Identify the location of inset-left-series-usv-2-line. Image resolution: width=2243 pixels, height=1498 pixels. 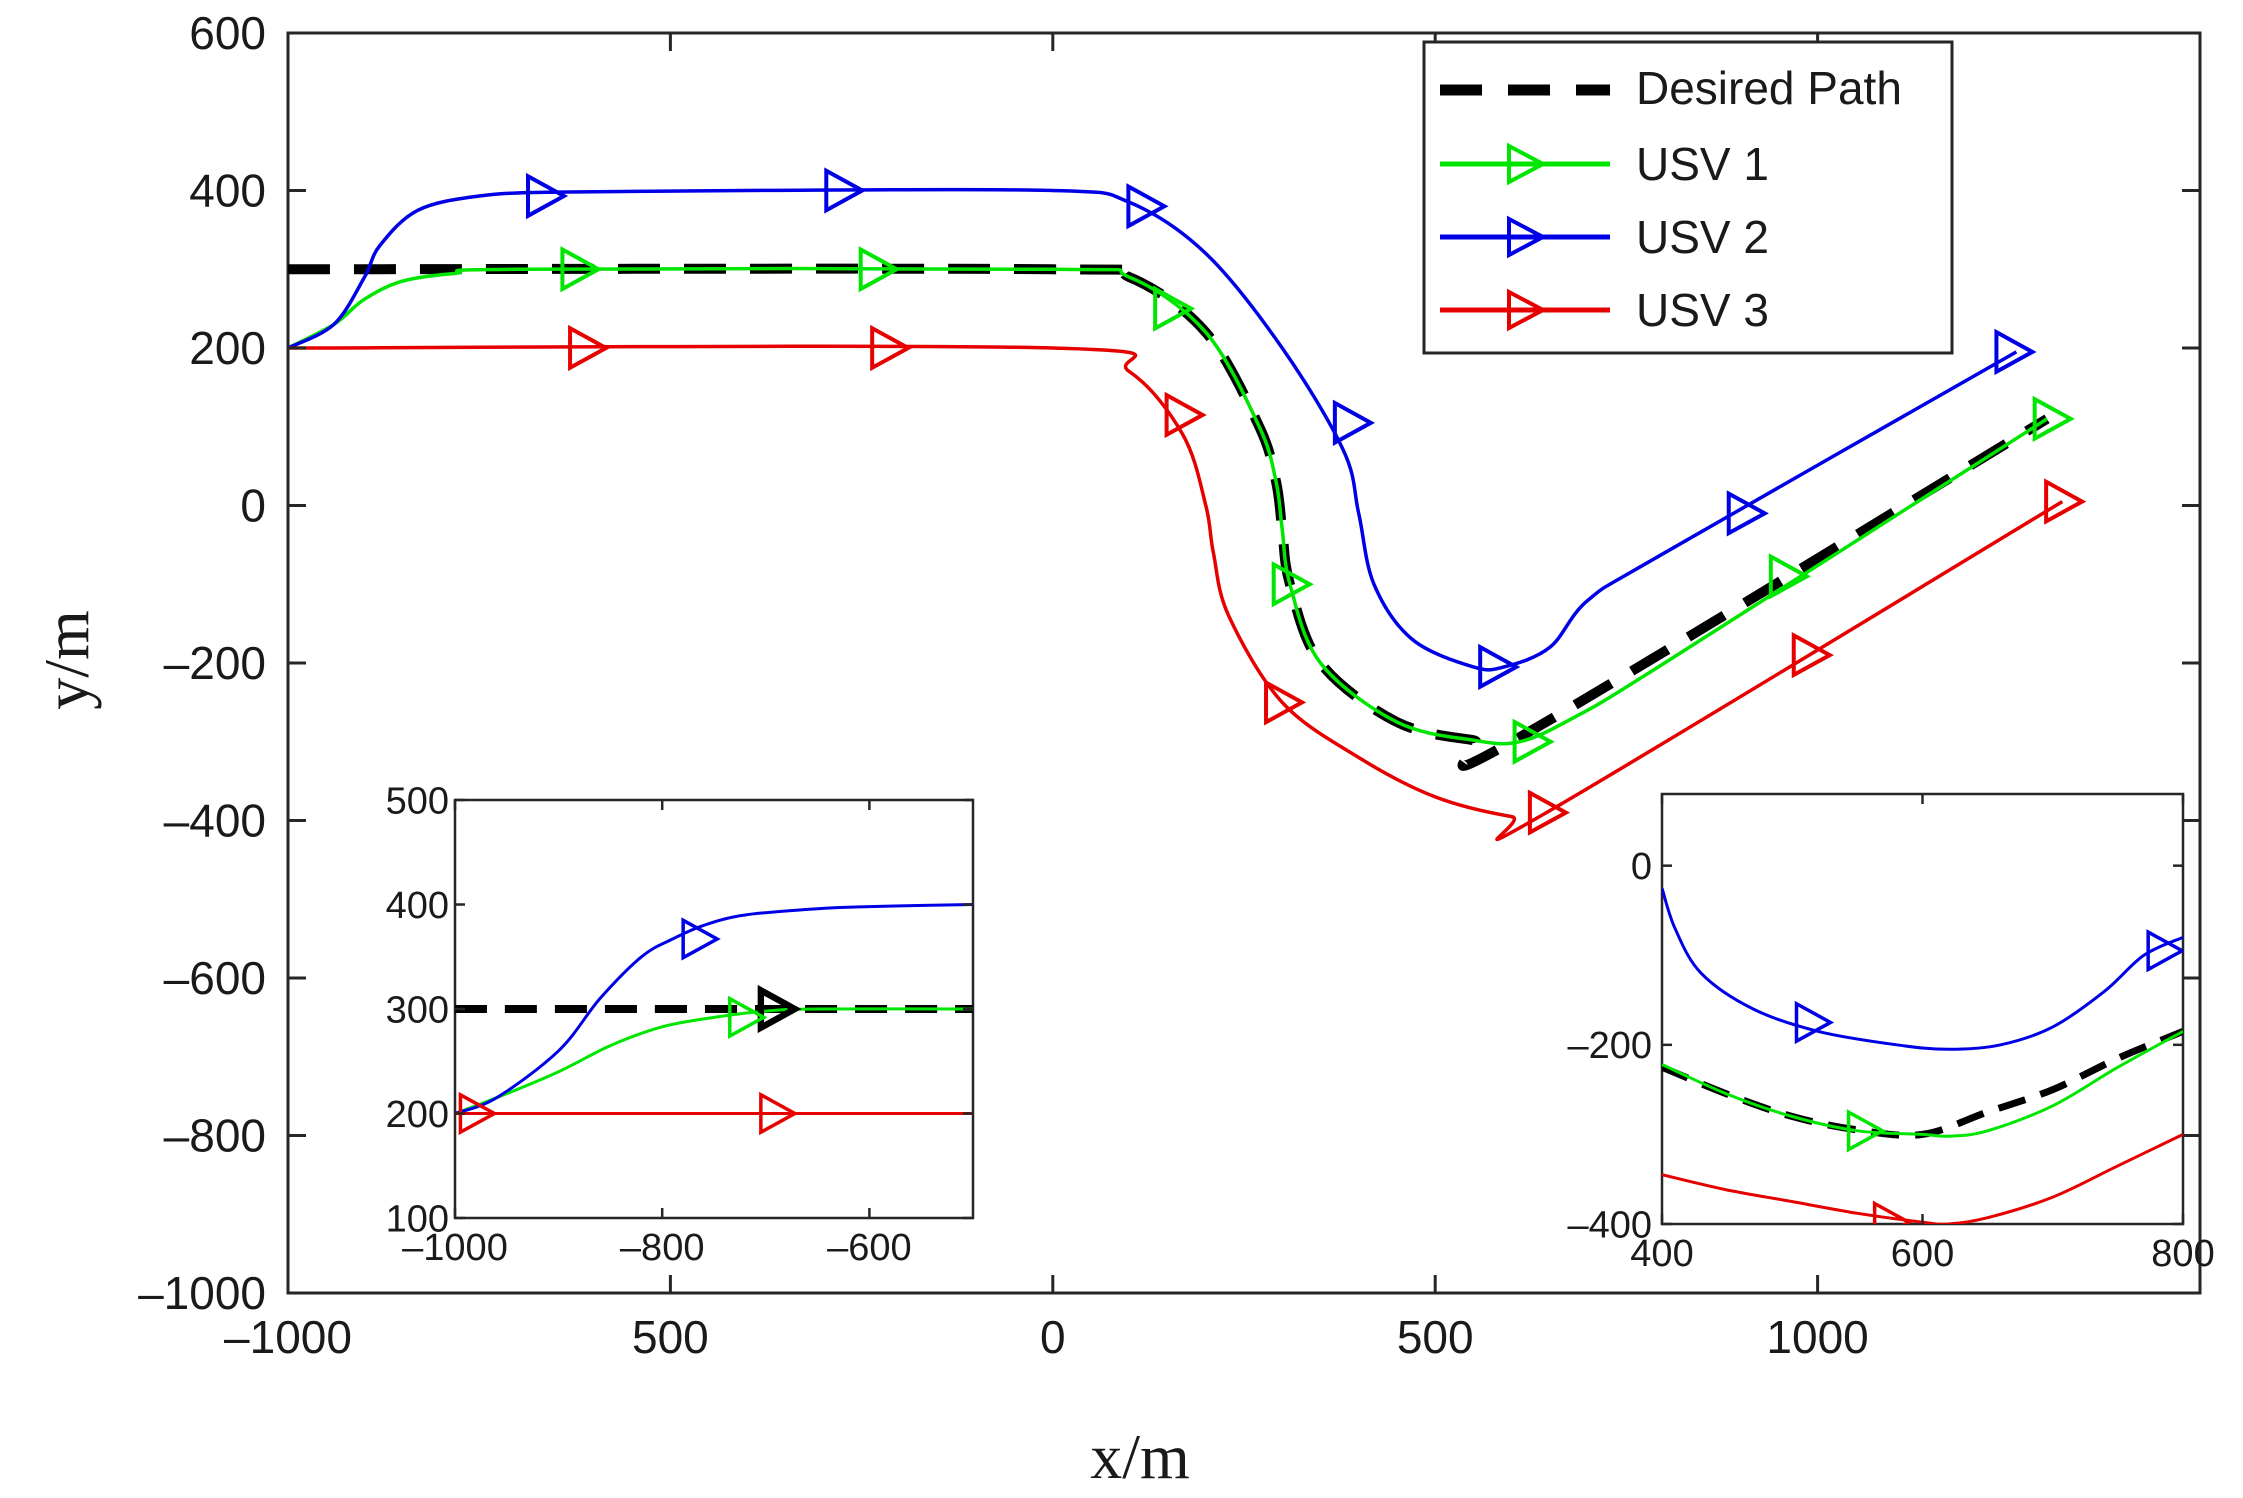
(714, 1009).